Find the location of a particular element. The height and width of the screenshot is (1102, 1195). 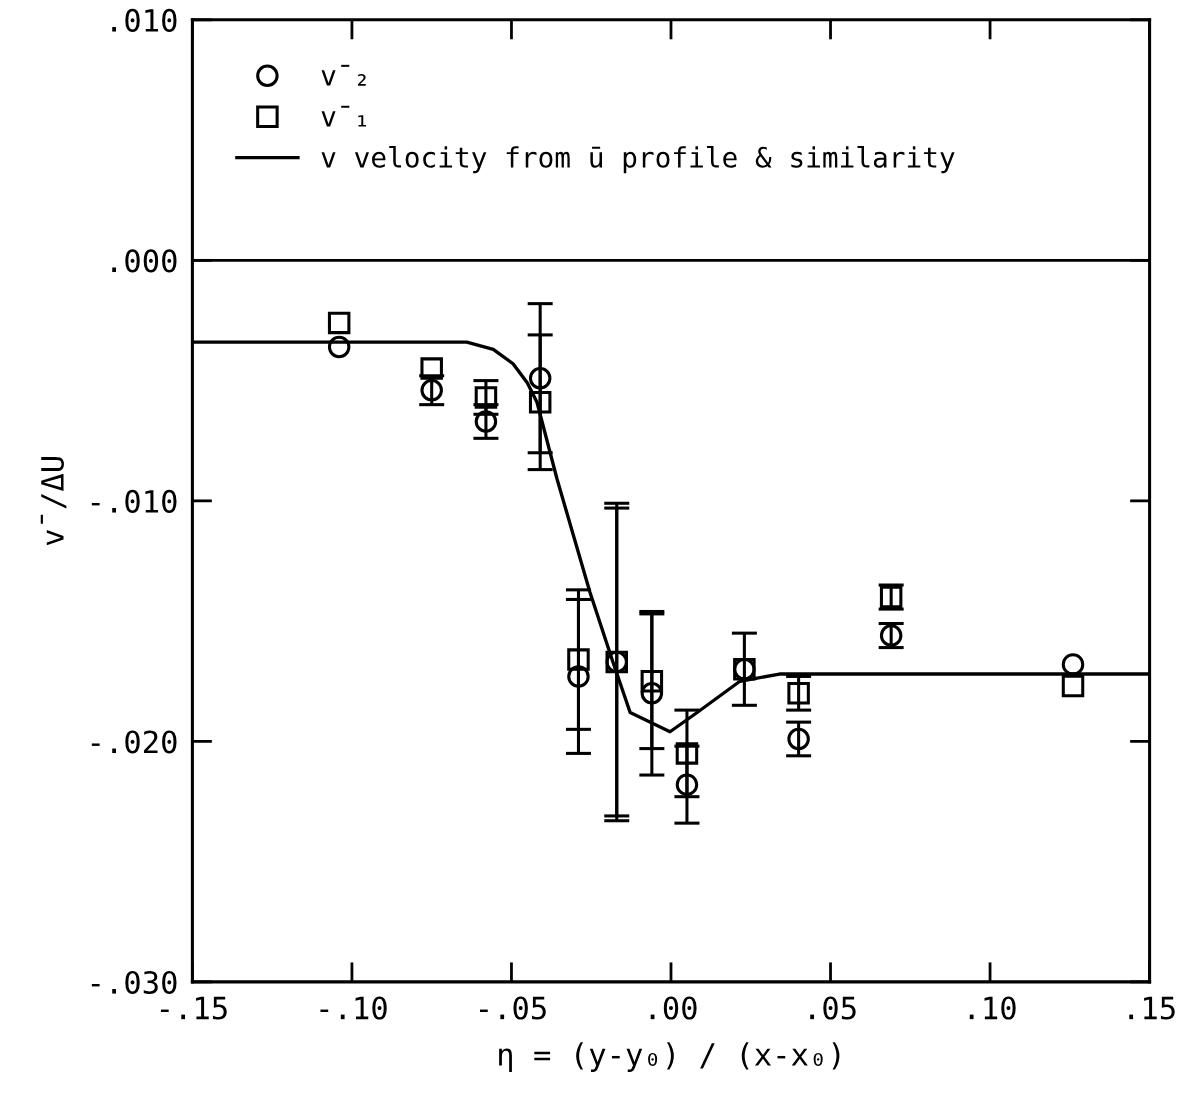

y-axis-title: v̄/ΔU is located at coordinates (53, 501).